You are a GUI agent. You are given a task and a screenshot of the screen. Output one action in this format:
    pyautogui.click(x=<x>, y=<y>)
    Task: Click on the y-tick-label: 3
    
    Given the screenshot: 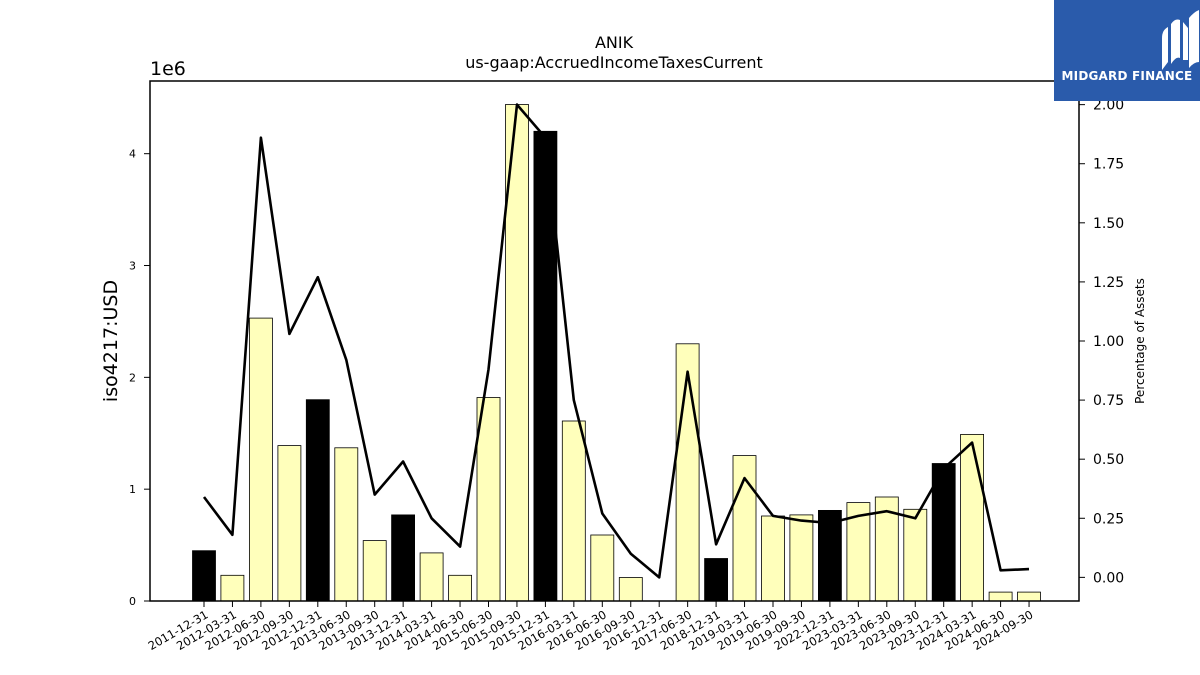 What is the action you would take?
    pyautogui.click(x=132, y=266)
    